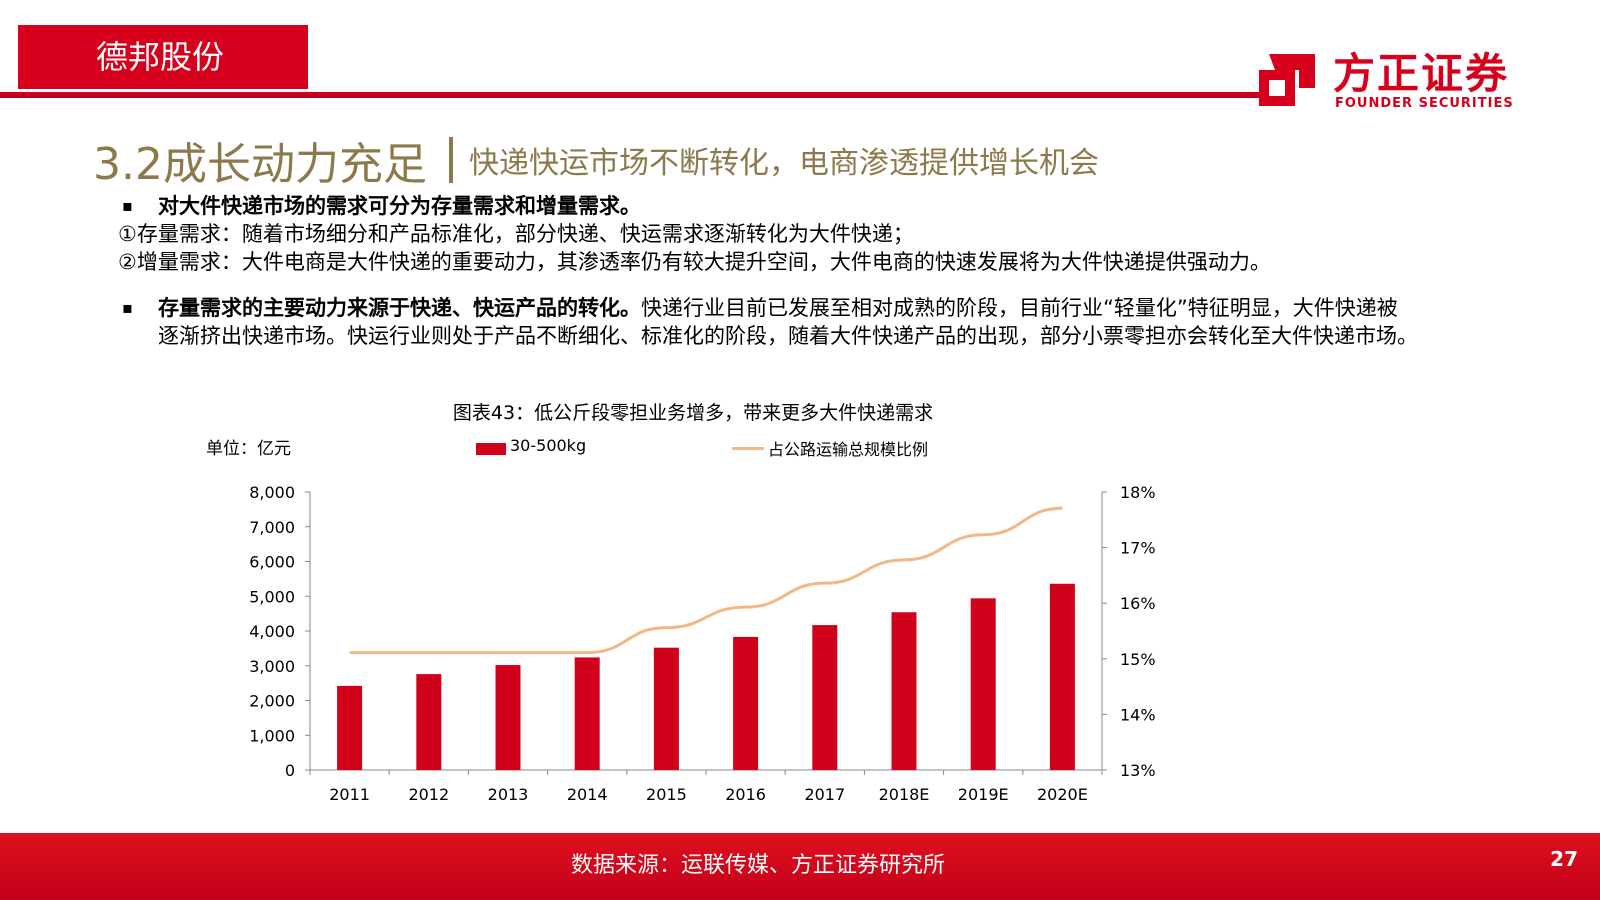  I want to click on bar-2012, so click(429, 722).